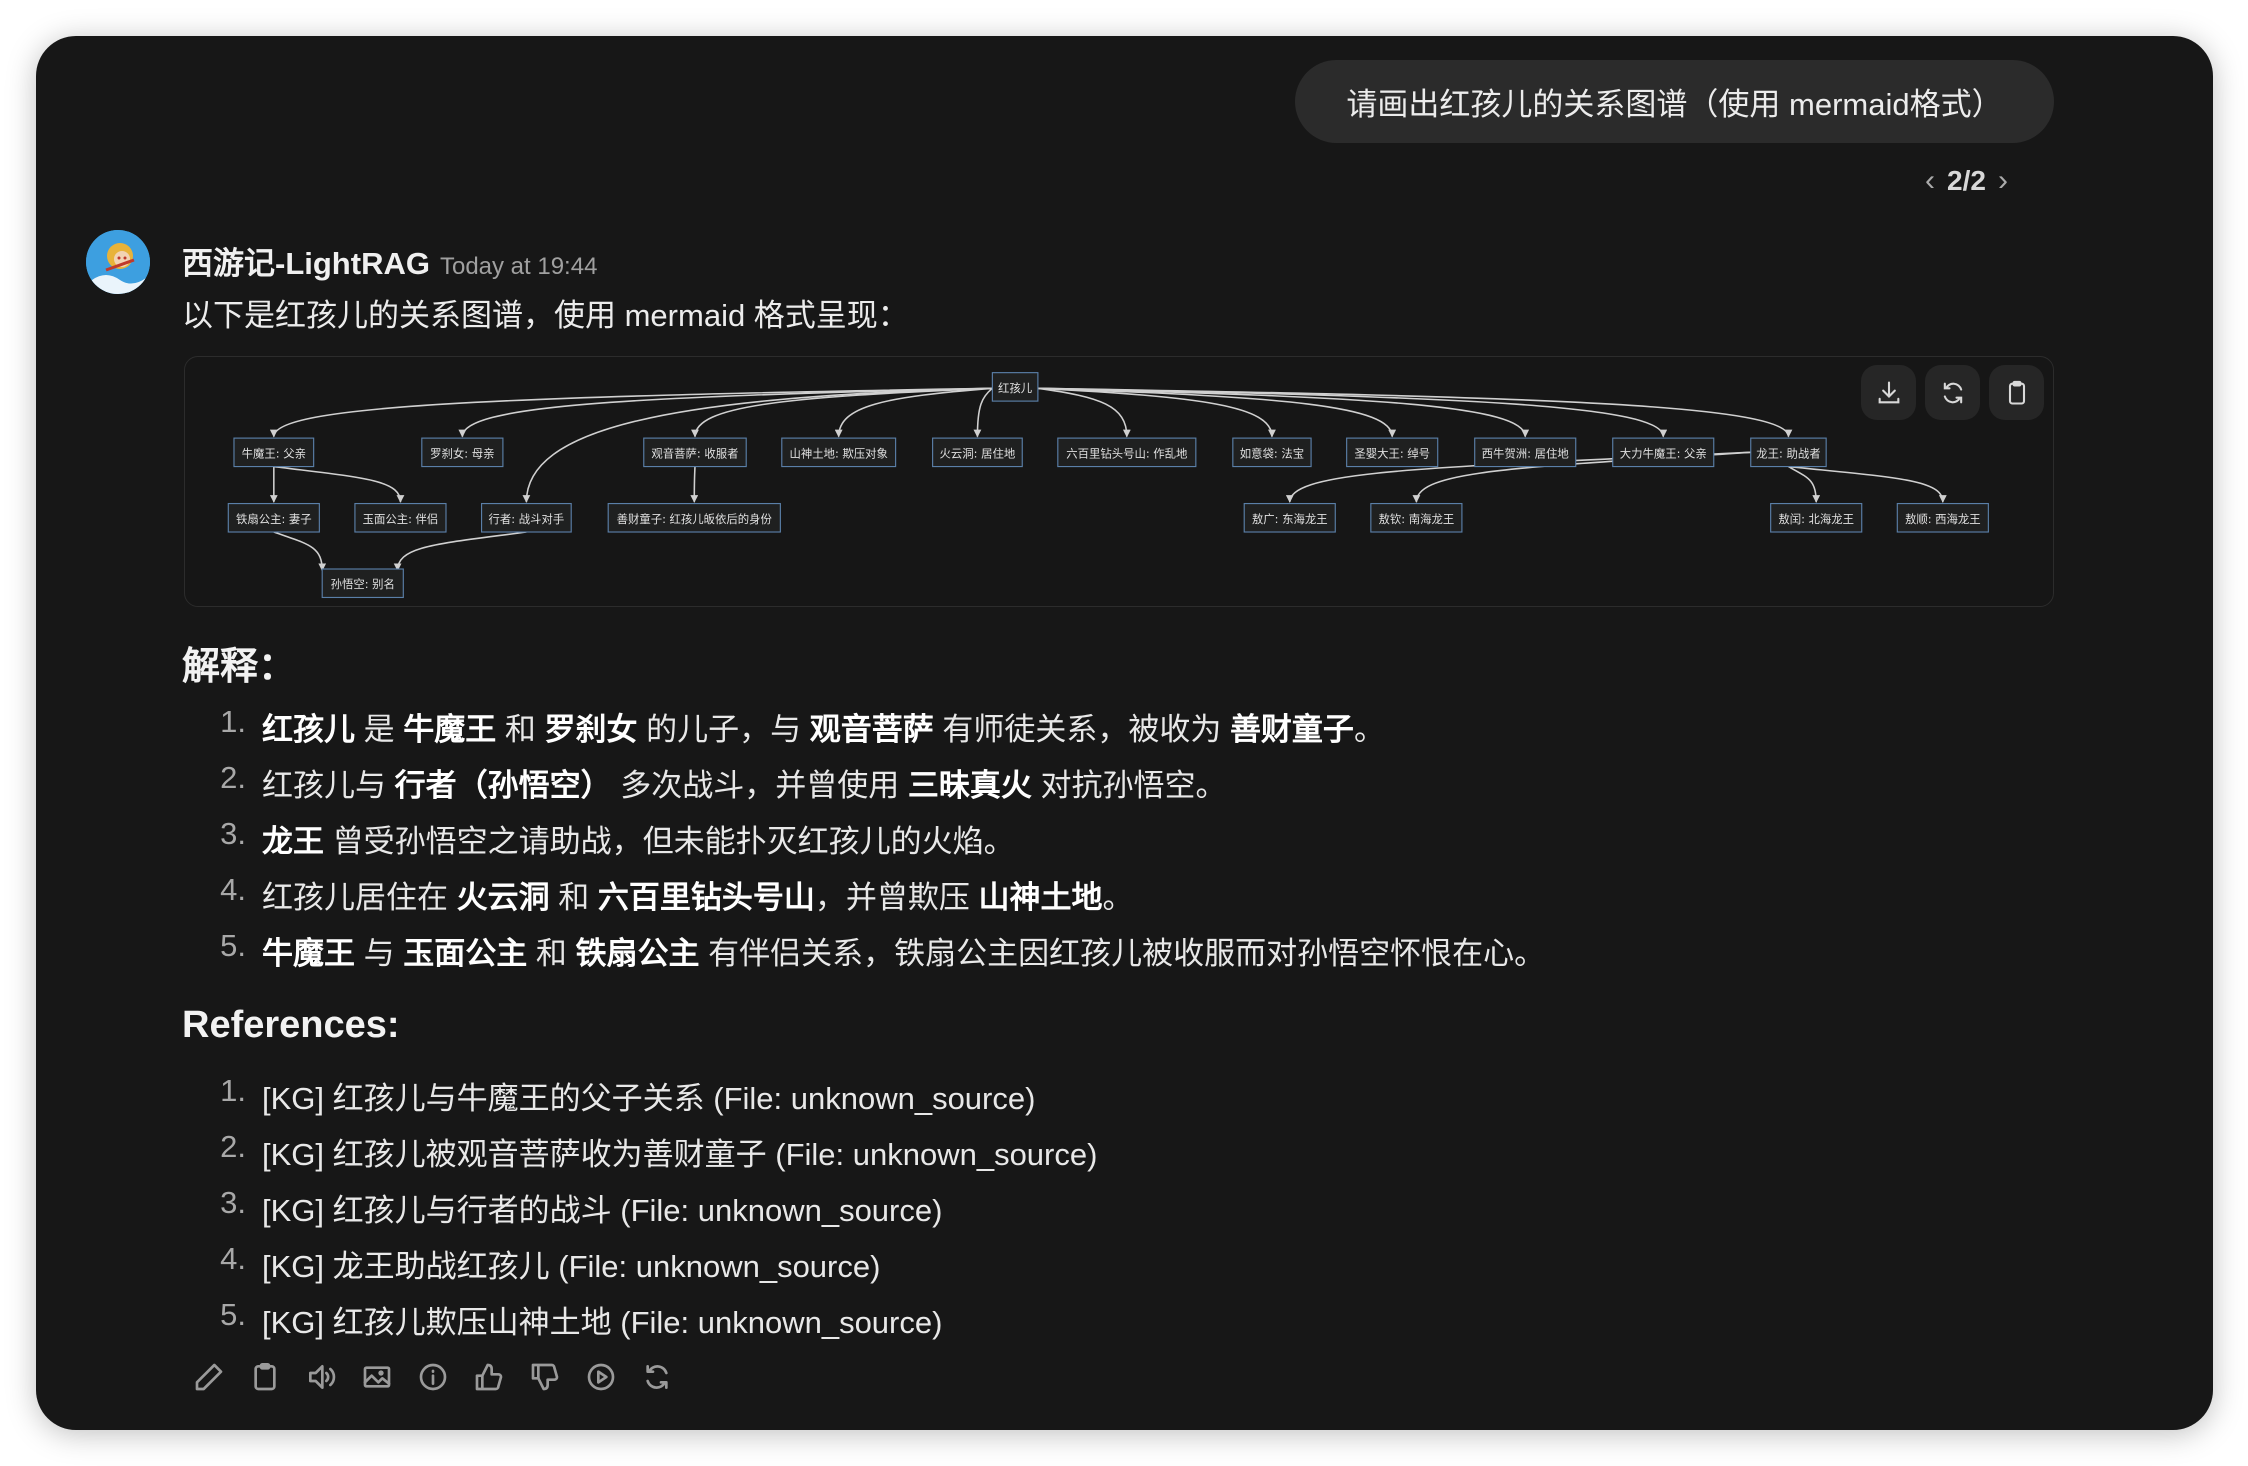 Image resolution: width=2248 pixels, height=1466 pixels. Describe the element at coordinates (377, 1377) in the screenshot. I see `image-button` at that location.